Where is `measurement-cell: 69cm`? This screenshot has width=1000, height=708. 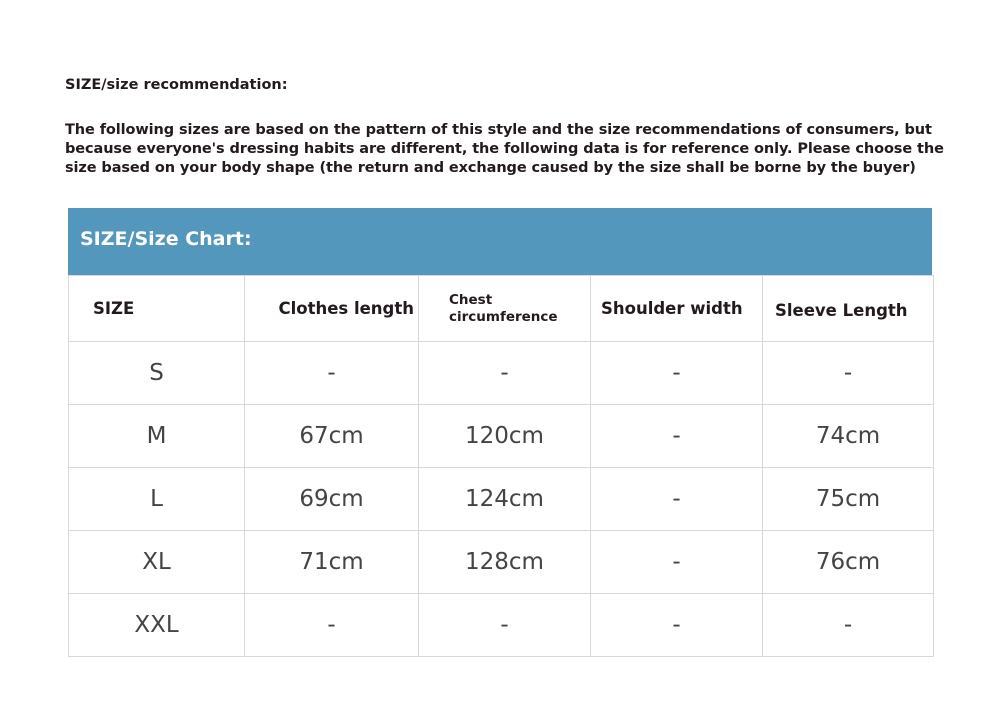 measurement-cell: 69cm is located at coordinates (331, 499).